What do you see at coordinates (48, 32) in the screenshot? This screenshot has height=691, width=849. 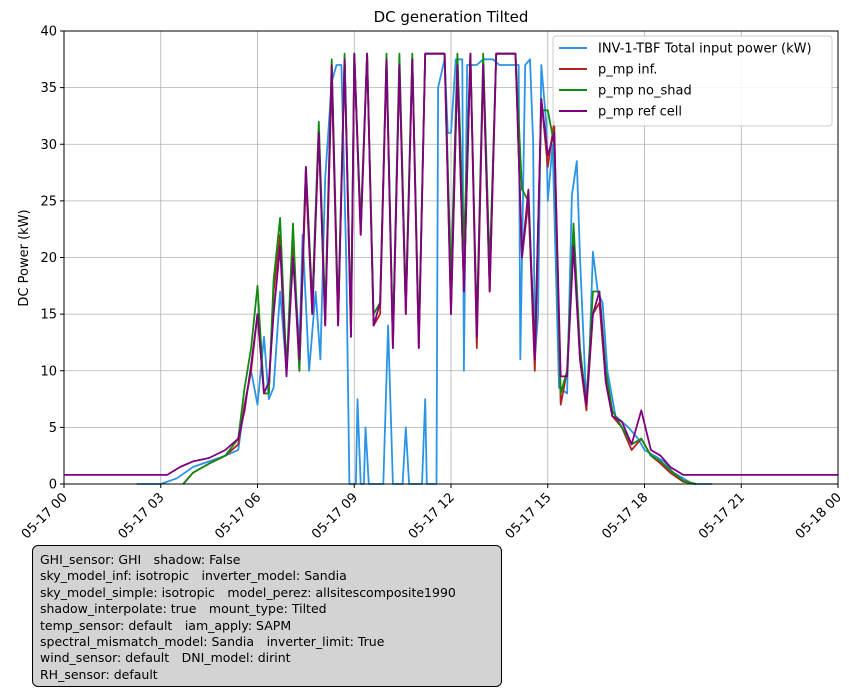 I see `y-tick-label: 40` at bounding box center [48, 32].